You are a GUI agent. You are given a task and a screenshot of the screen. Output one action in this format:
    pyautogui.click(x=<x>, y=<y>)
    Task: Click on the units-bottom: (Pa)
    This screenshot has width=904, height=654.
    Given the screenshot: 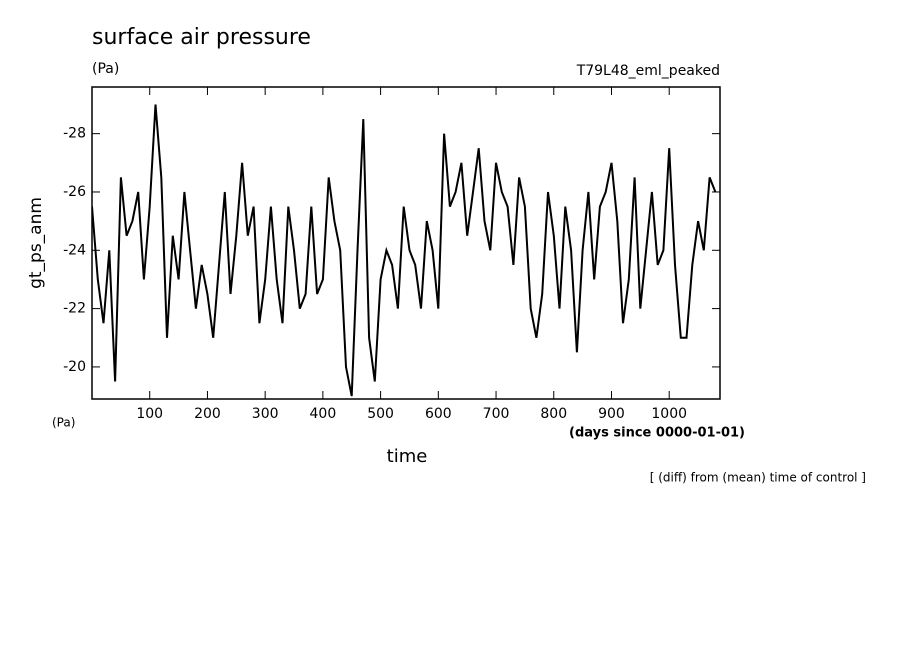 What is the action you would take?
    pyautogui.click(x=63, y=423)
    